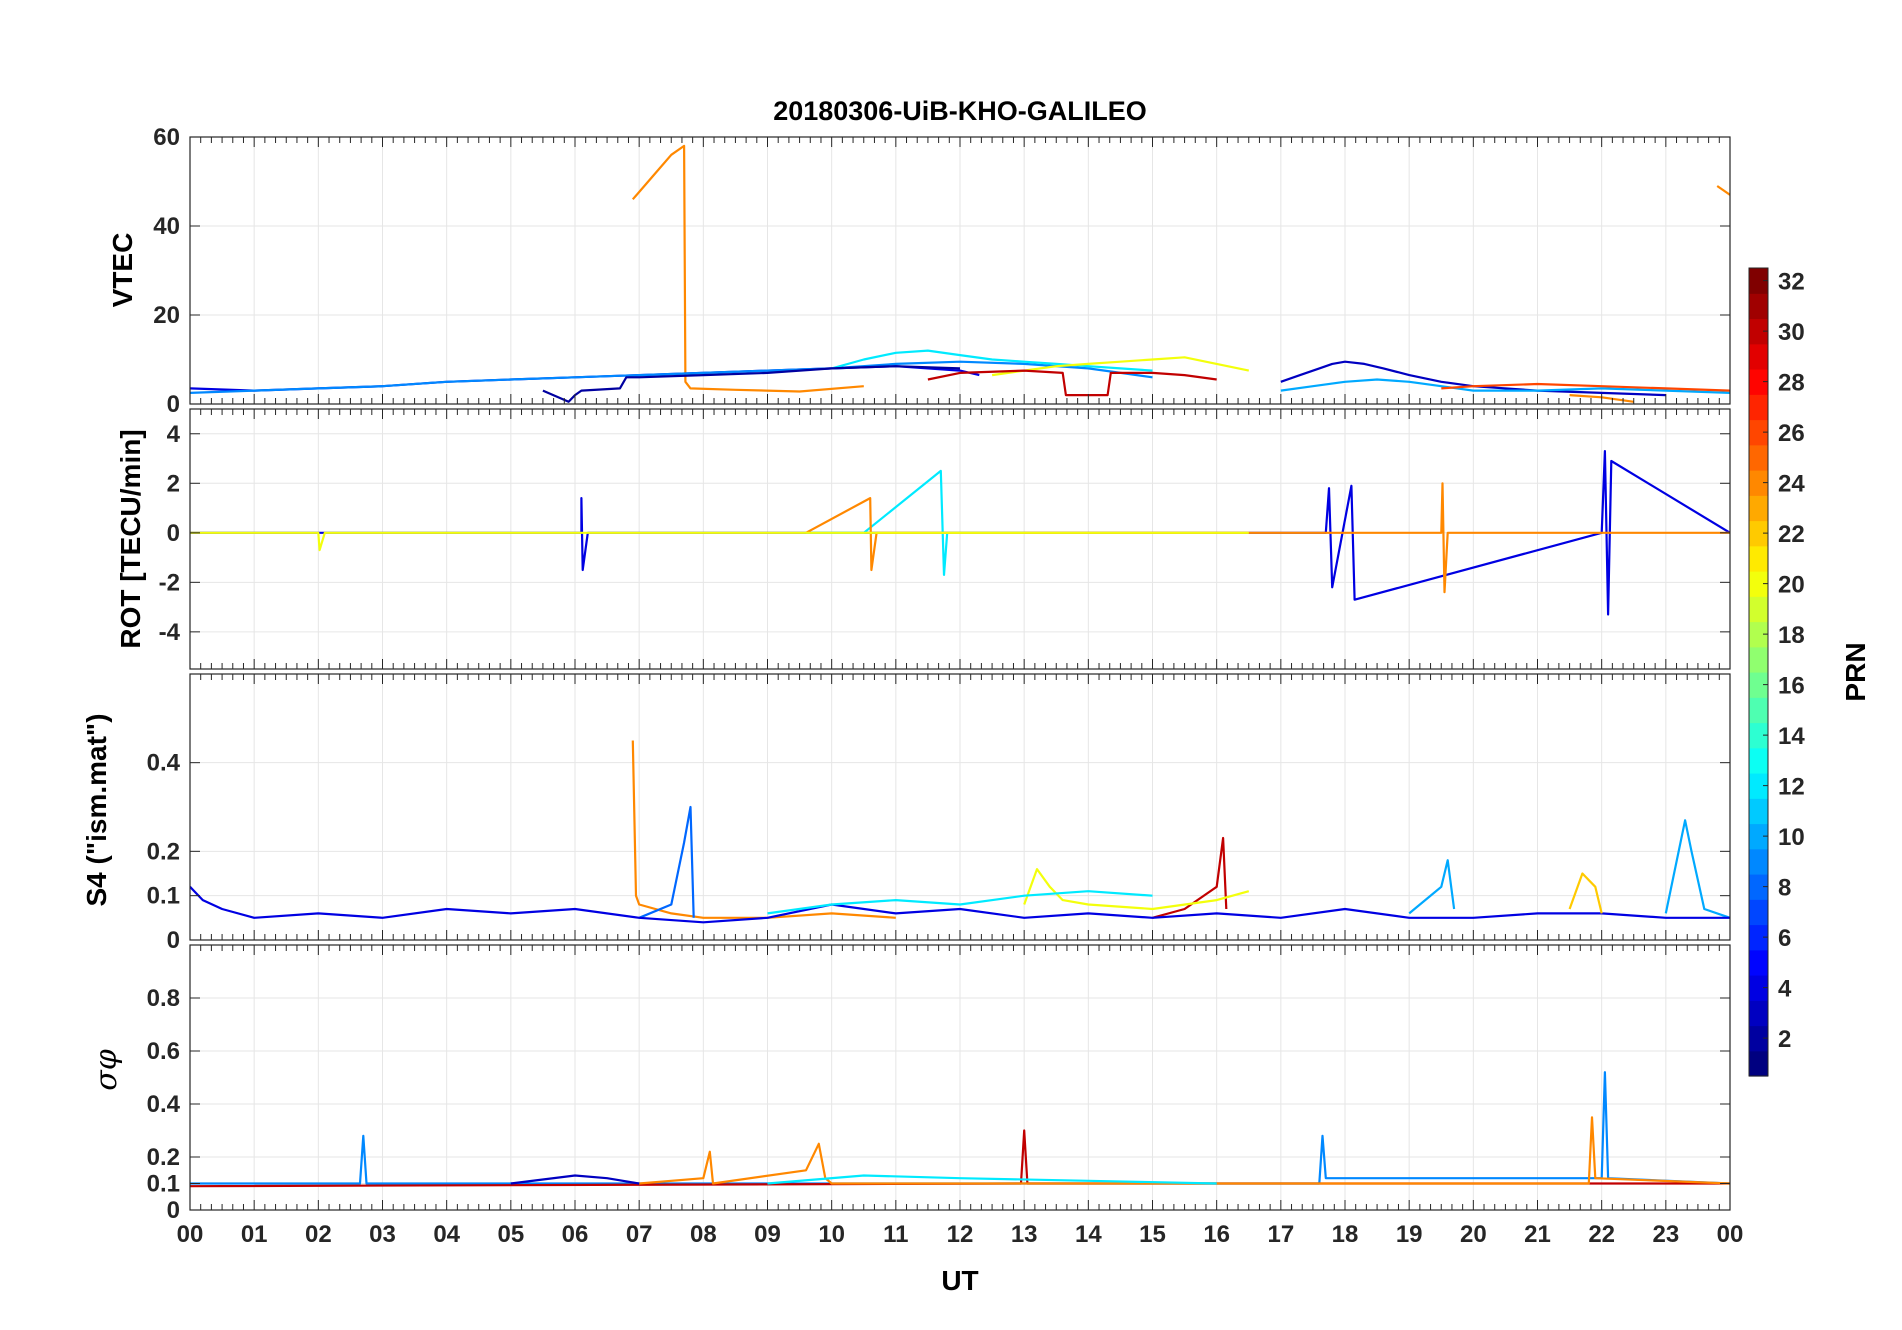  What do you see at coordinates (1537, 1234) in the screenshot?
I see `x-tick-label: 21` at bounding box center [1537, 1234].